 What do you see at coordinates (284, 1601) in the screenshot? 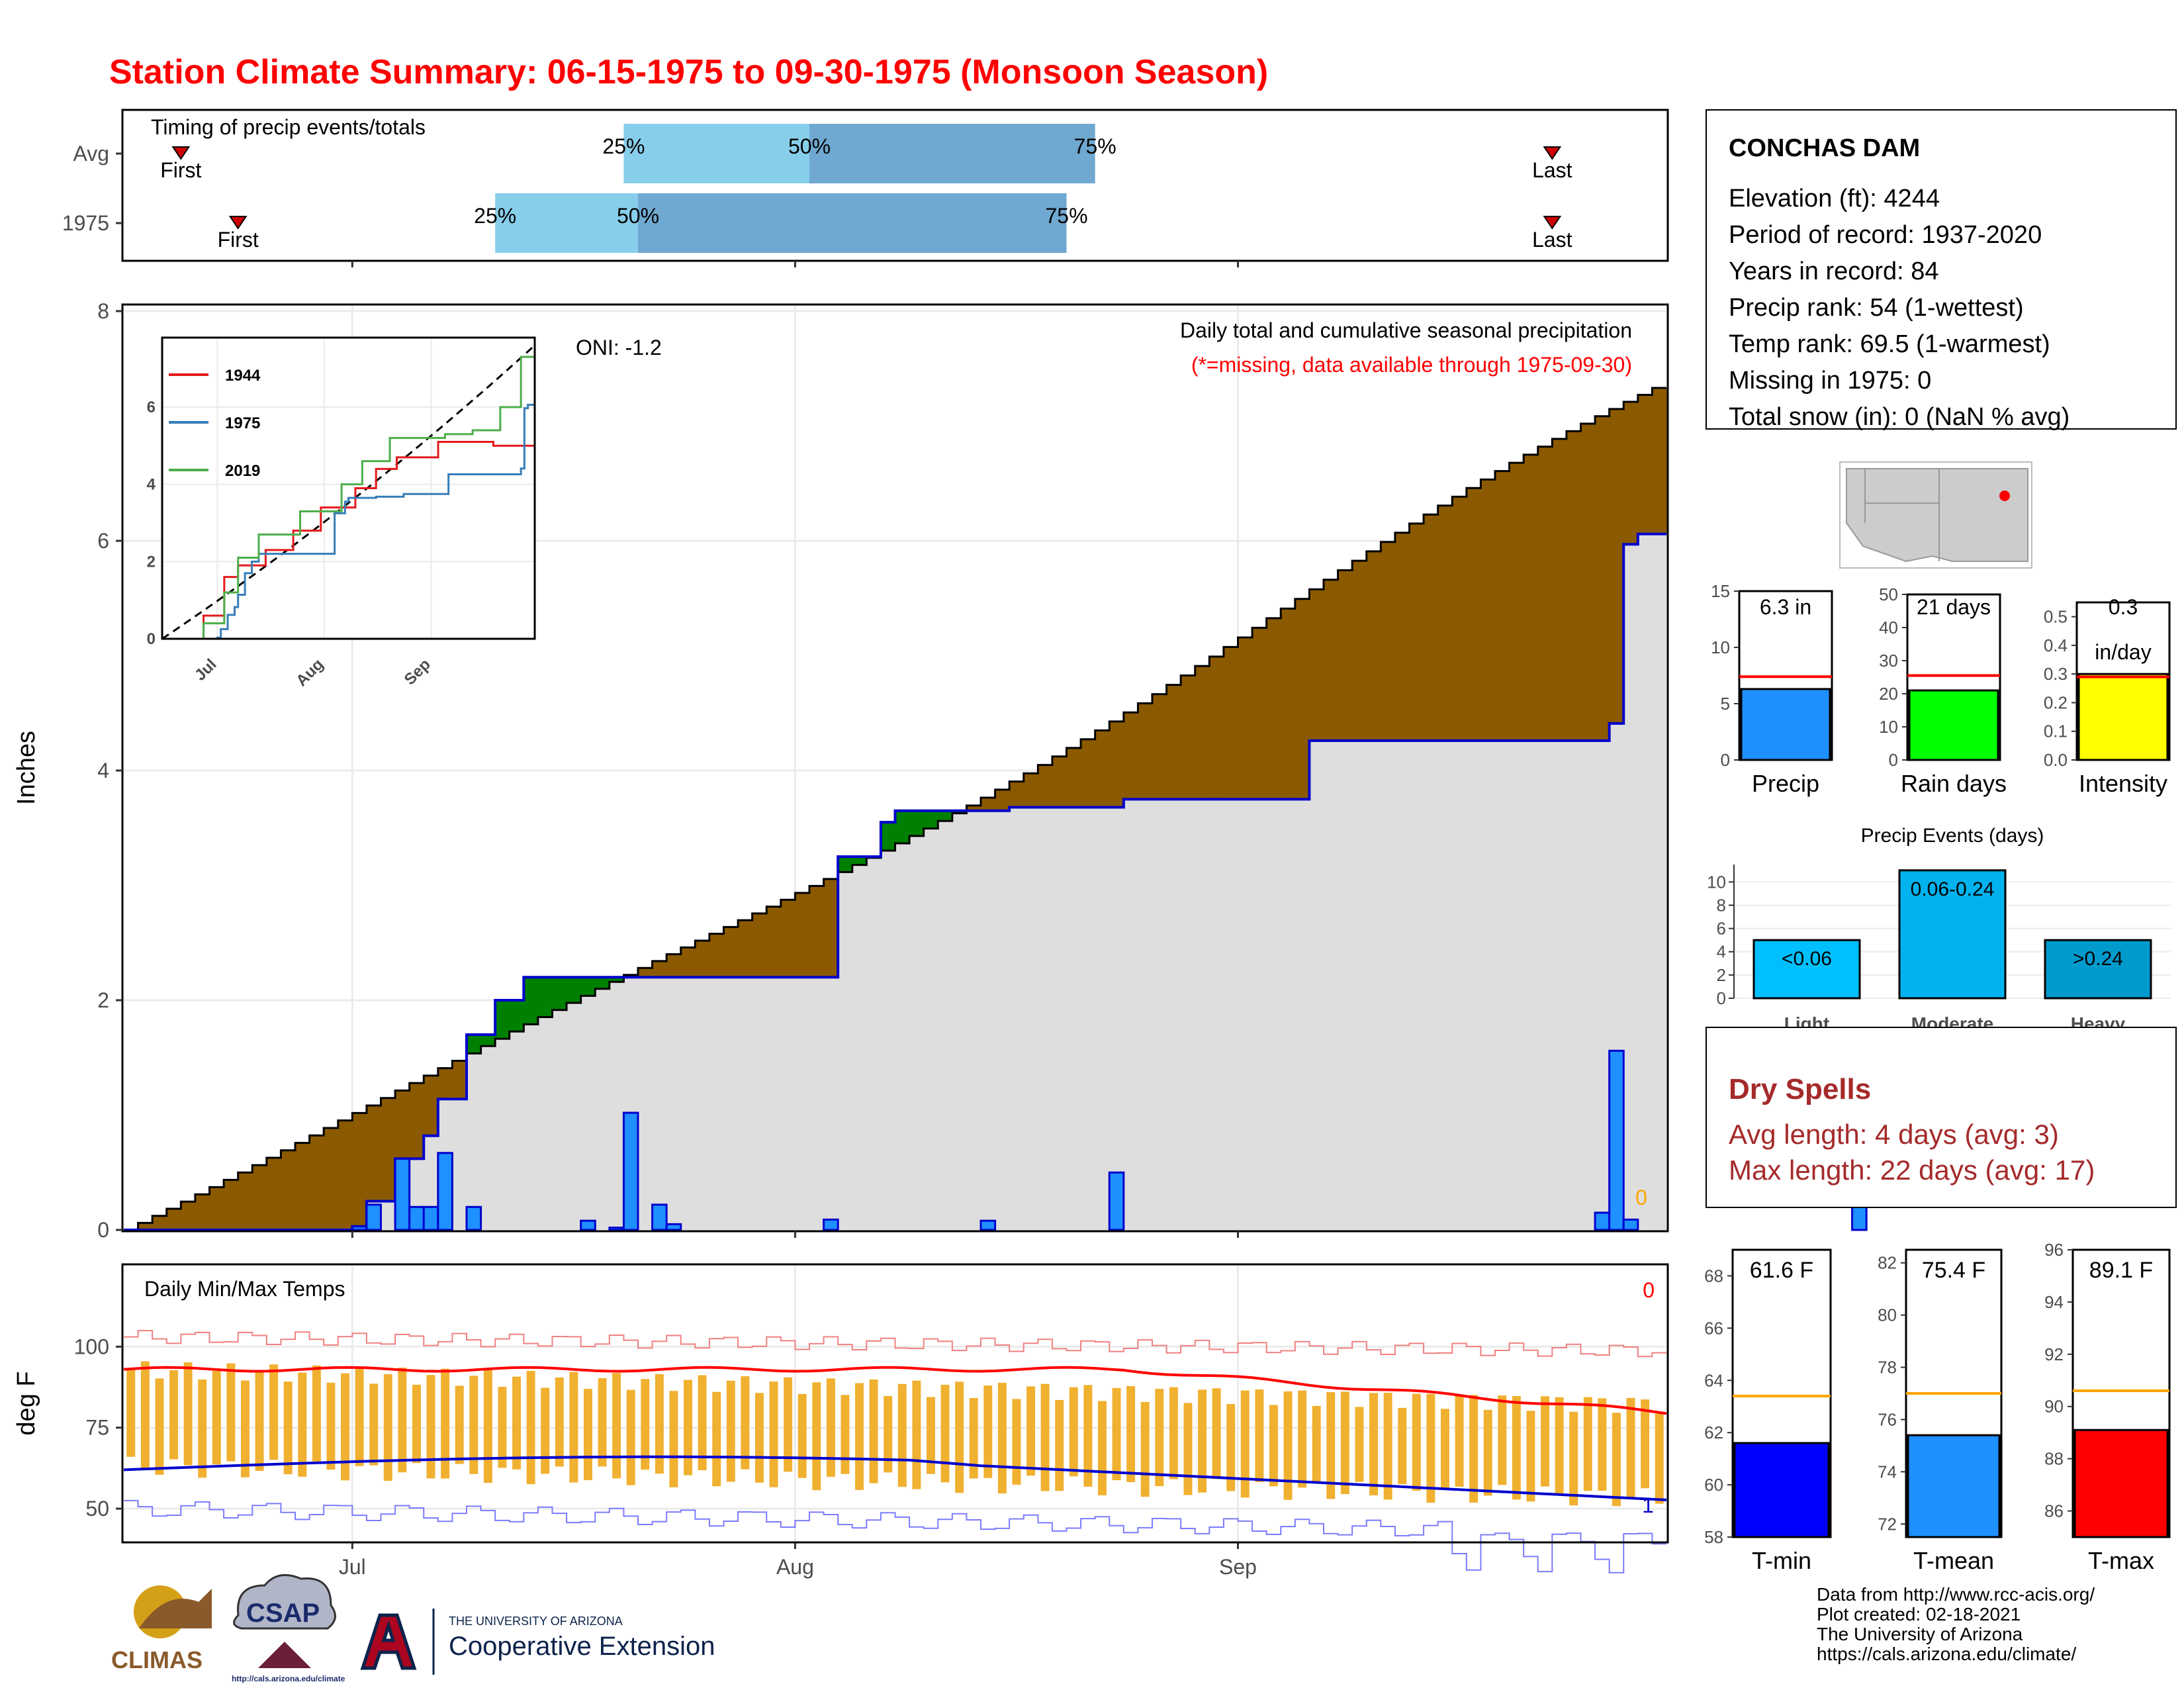
I see `csap-logo-cloud` at bounding box center [284, 1601].